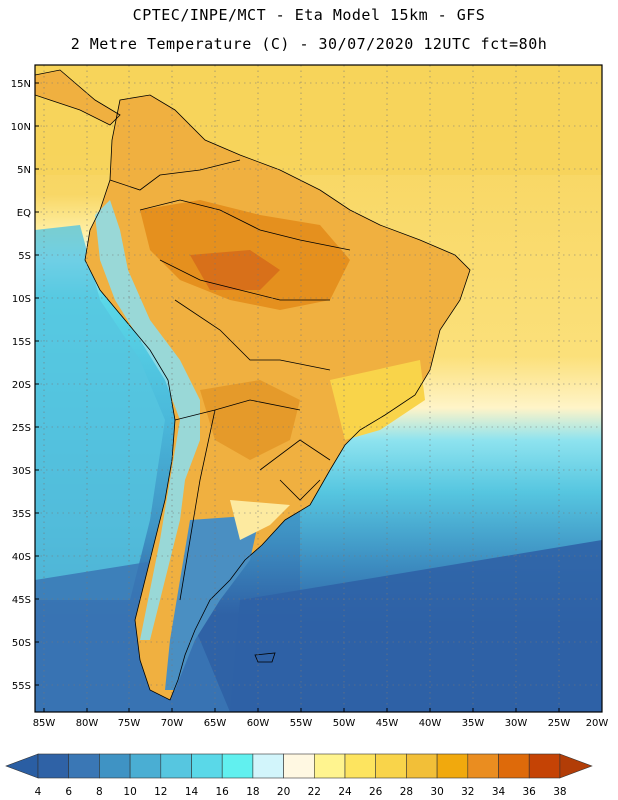 Image resolution: width=618 pixels, height=800 pixels. What do you see at coordinates (436, 792) in the screenshot?
I see `colorbar-label: 30` at bounding box center [436, 792].